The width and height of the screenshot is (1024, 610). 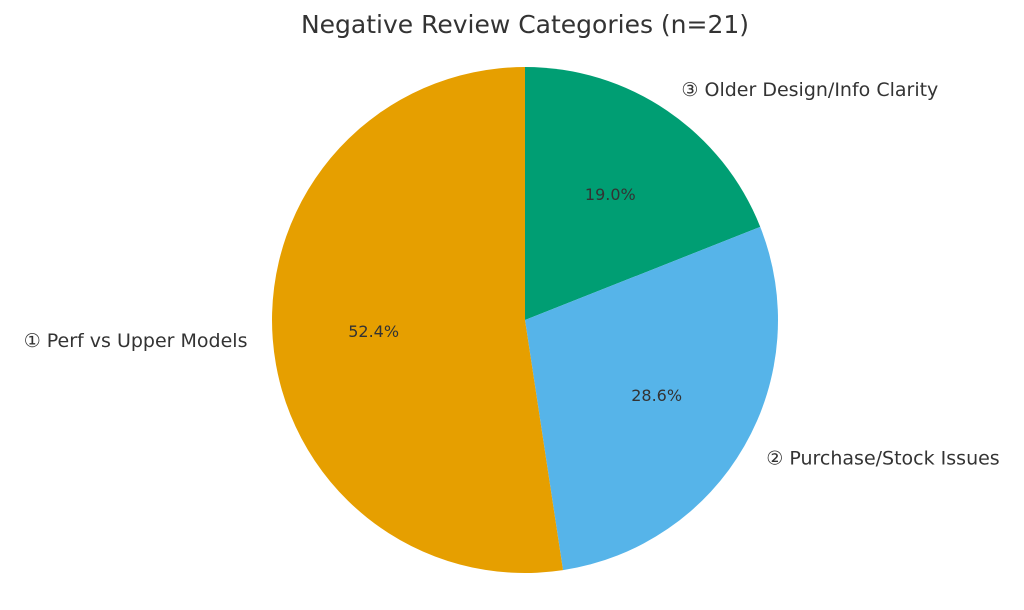 I want to click on slice-category-label-1: ③ Older Design/Info Clarity, so click(x=809, y=90).